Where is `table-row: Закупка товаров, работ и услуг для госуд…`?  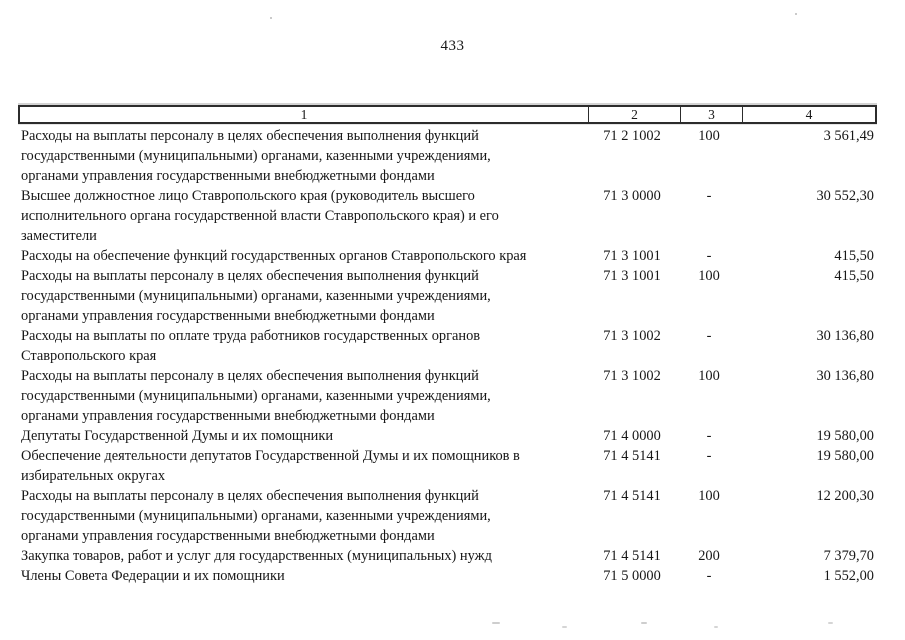
table-row: Закупка товаров, работ и услуг для госуд… is located at coordinates (447, 556).